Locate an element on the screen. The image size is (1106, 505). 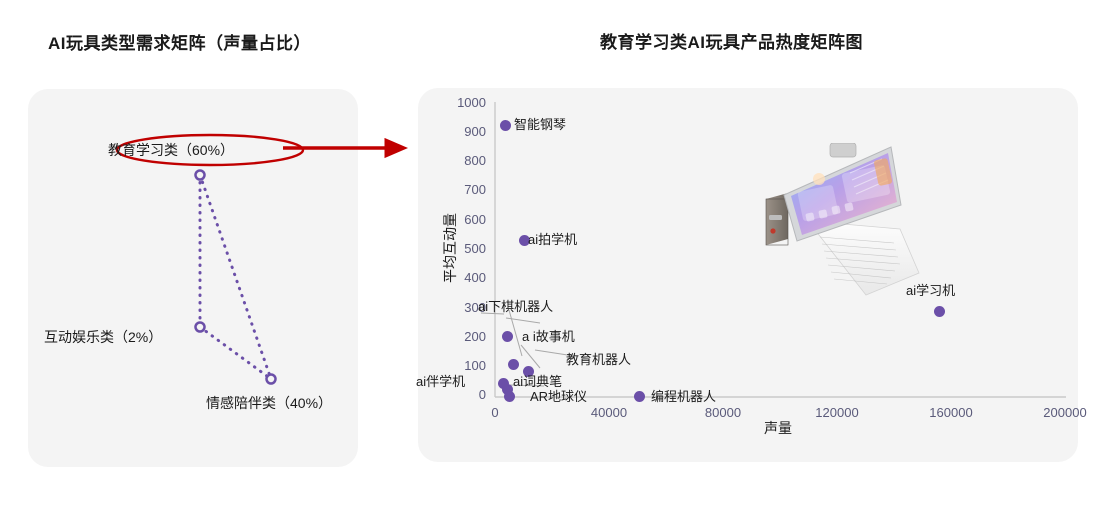
y-axis-label: 平均互动量 is located at coordinates (450, 248).